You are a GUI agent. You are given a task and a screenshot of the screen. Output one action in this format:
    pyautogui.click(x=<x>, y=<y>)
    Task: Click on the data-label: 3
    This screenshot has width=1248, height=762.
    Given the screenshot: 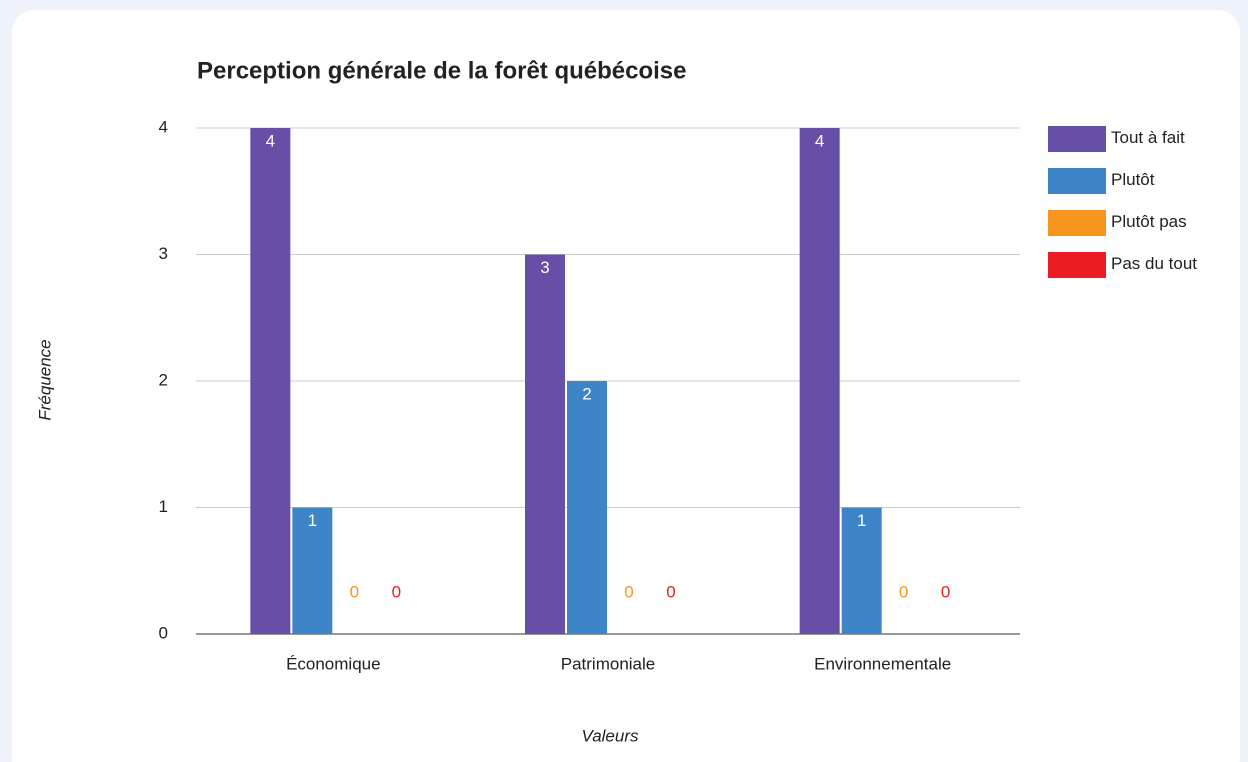 What is the action you would take?
    pyautogui.click(x=544, y=267)
    